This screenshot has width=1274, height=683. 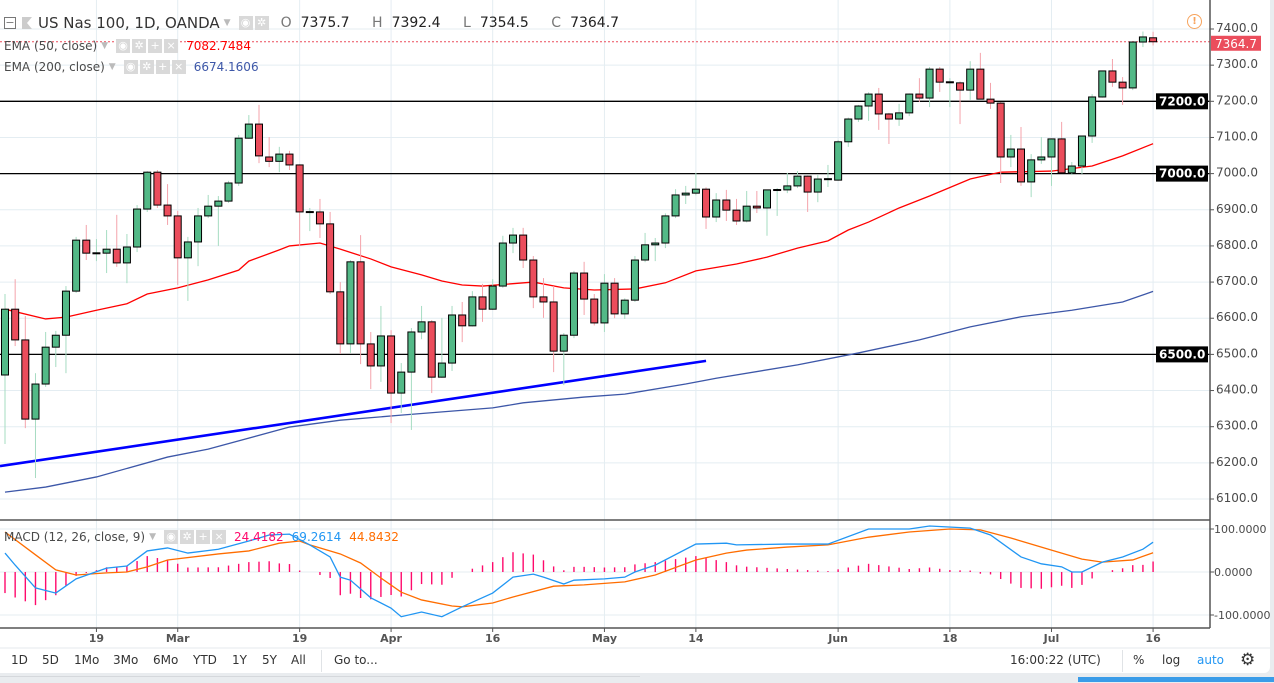 I want to click on price-tick-label: 6500.0, so click(x=1237, y=353).